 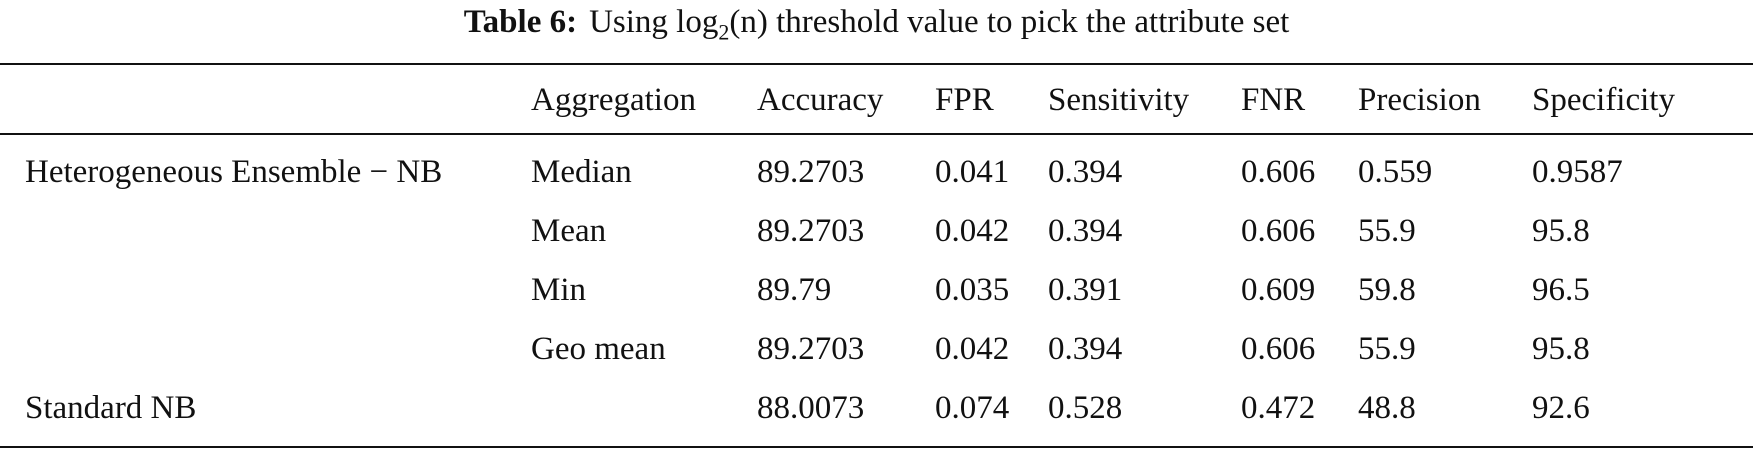 What do you see at coordinates (794, 290) in the screenshot?
I see `table-cell: 89.79` at bounding box center [794, 290].